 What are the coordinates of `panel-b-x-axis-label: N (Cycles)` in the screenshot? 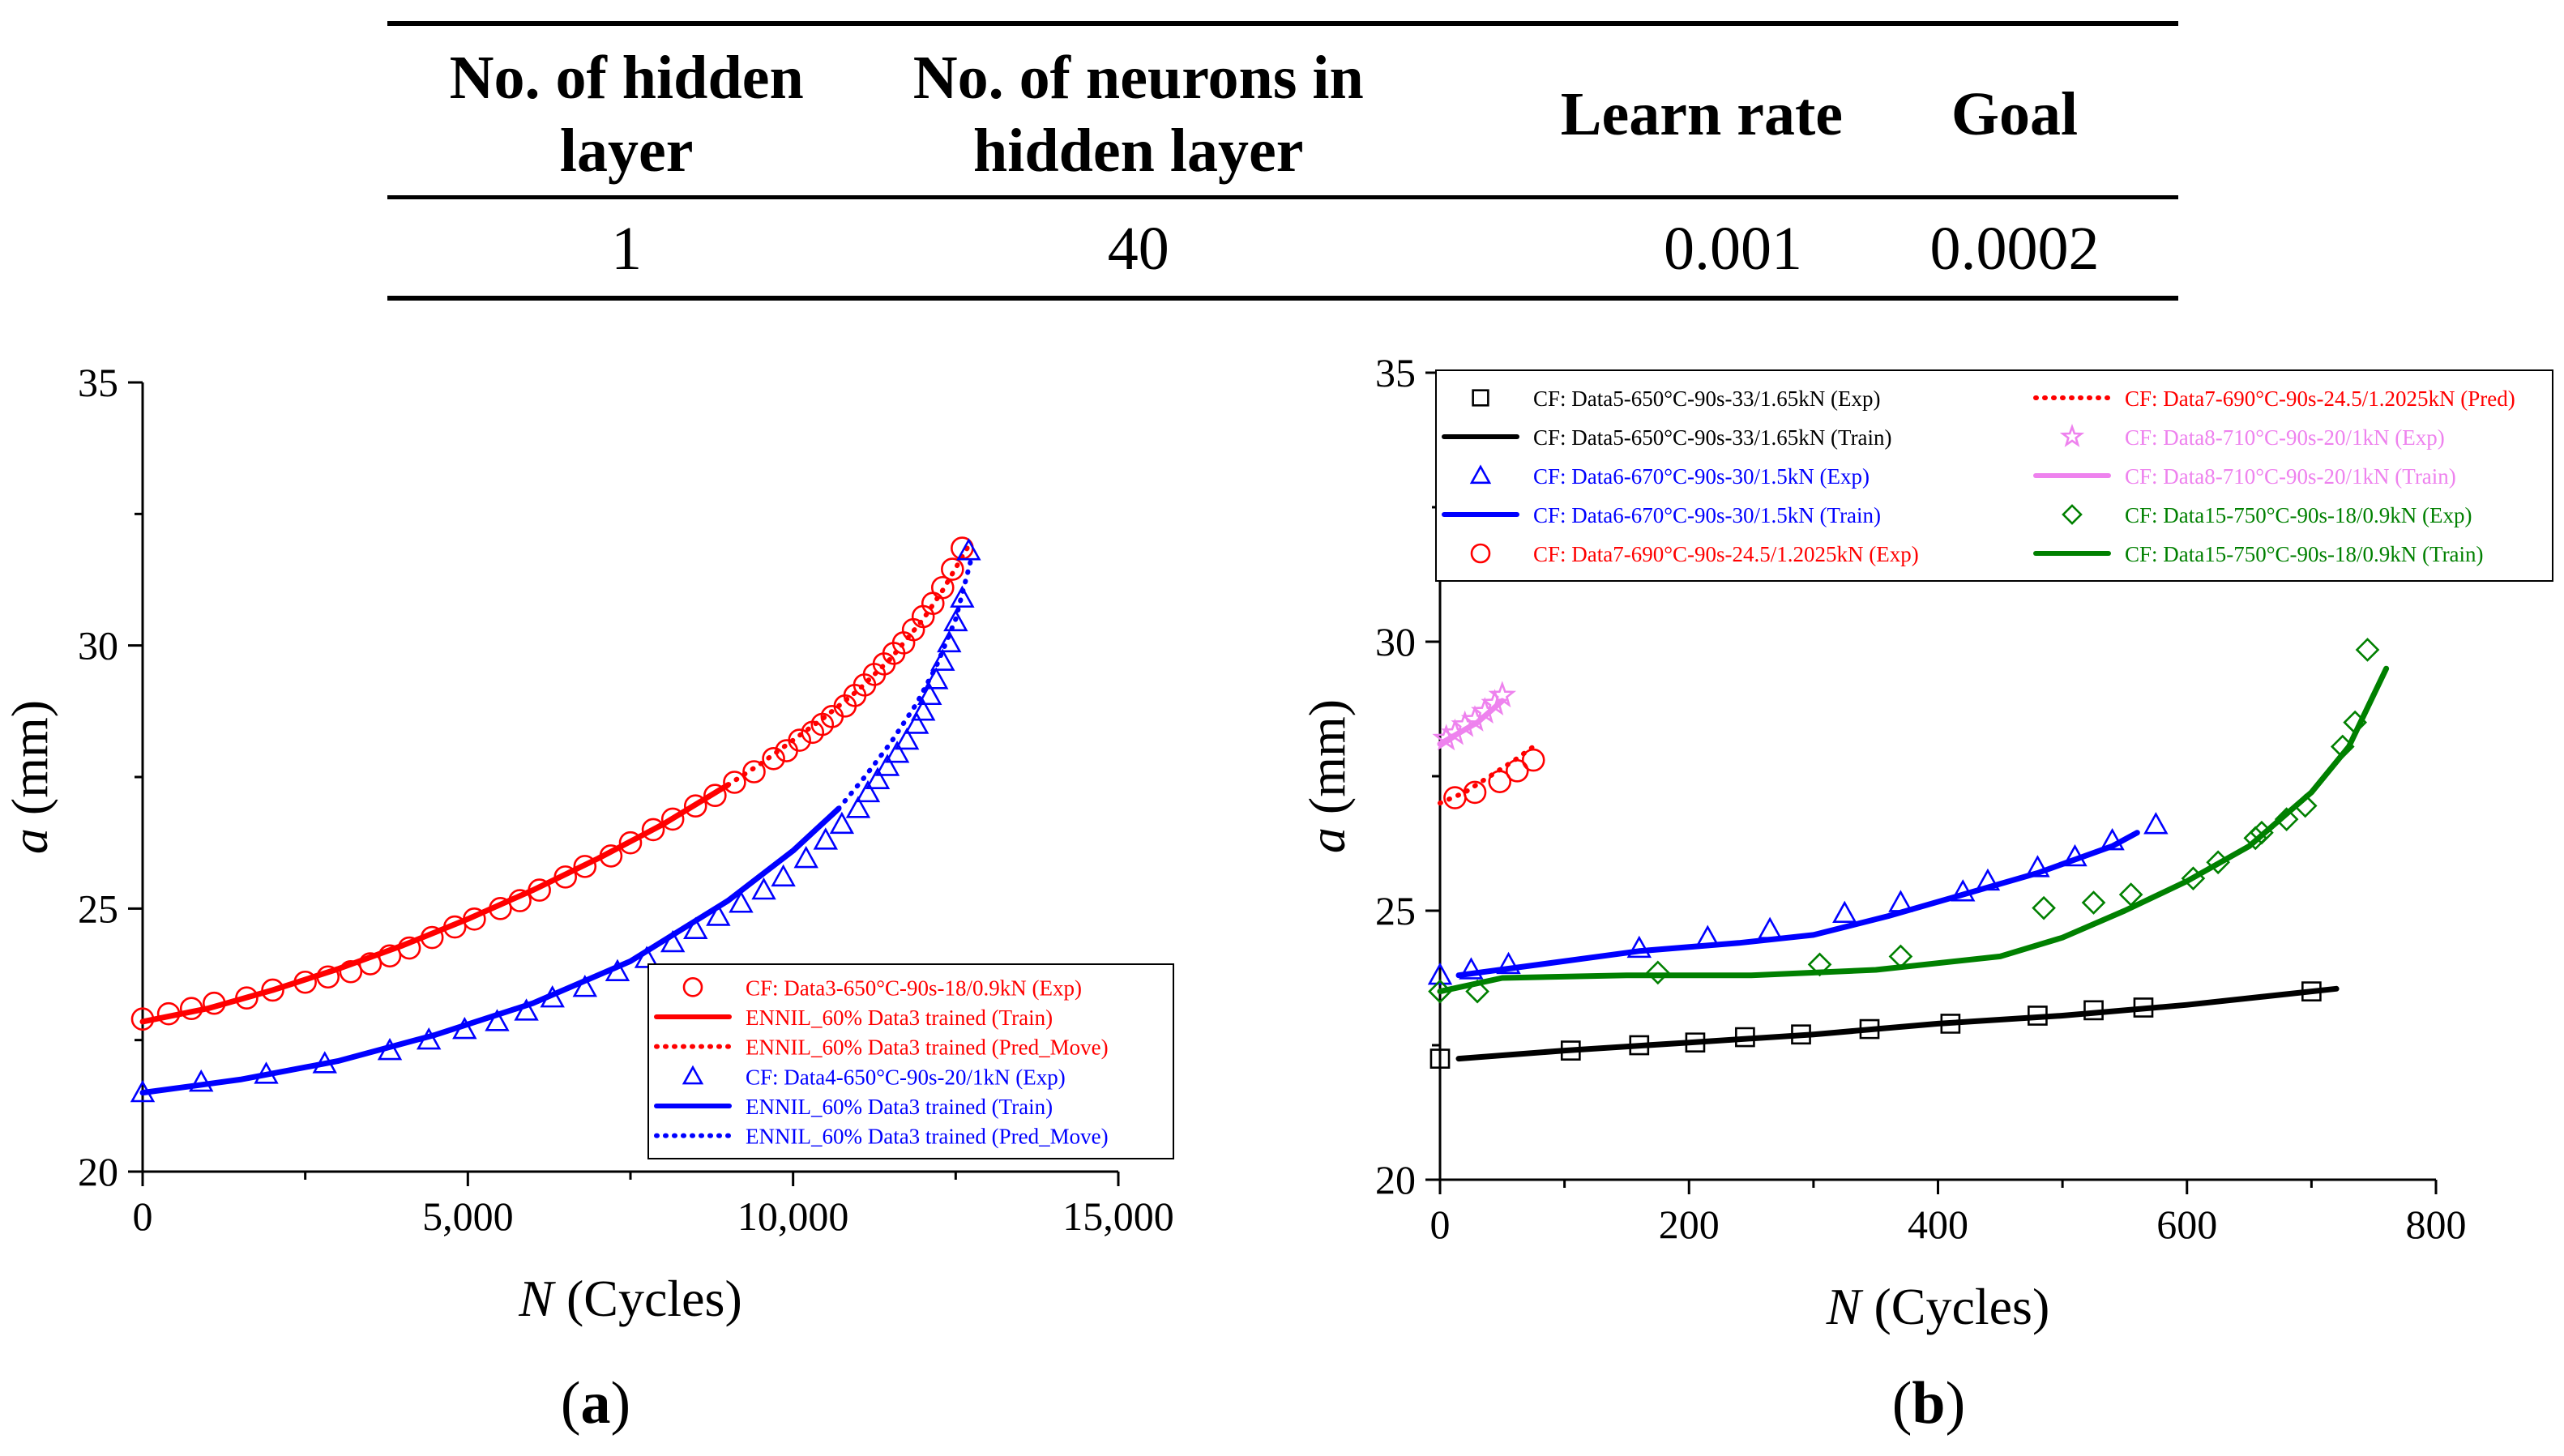 It's located at (1938, 1306).